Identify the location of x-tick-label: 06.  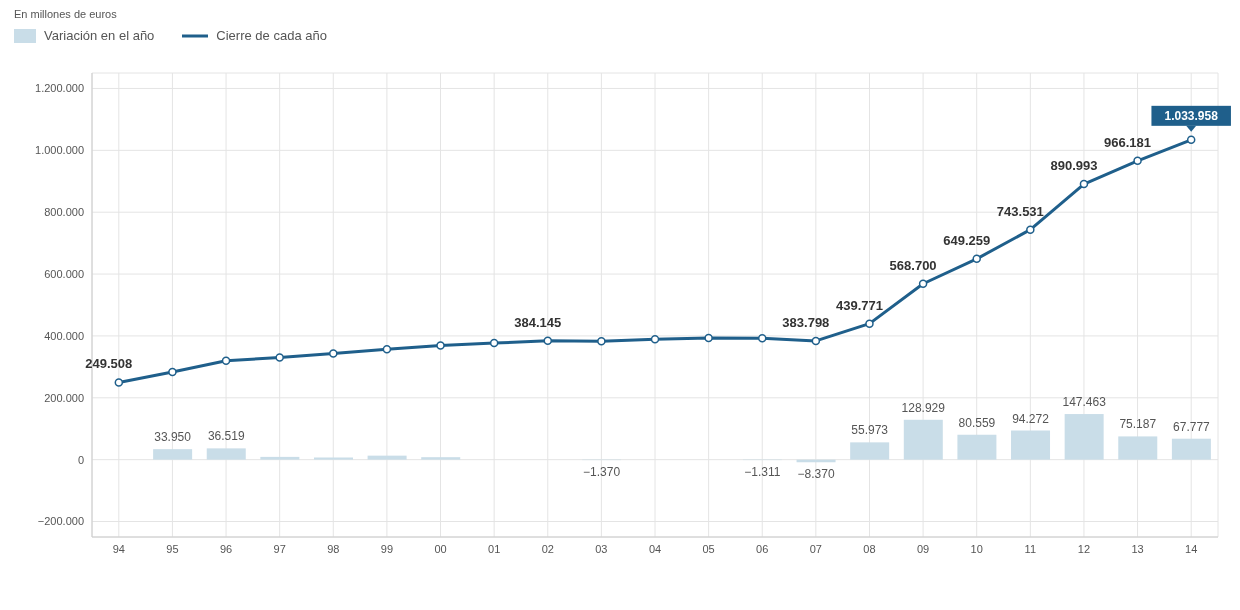
(762, 548).